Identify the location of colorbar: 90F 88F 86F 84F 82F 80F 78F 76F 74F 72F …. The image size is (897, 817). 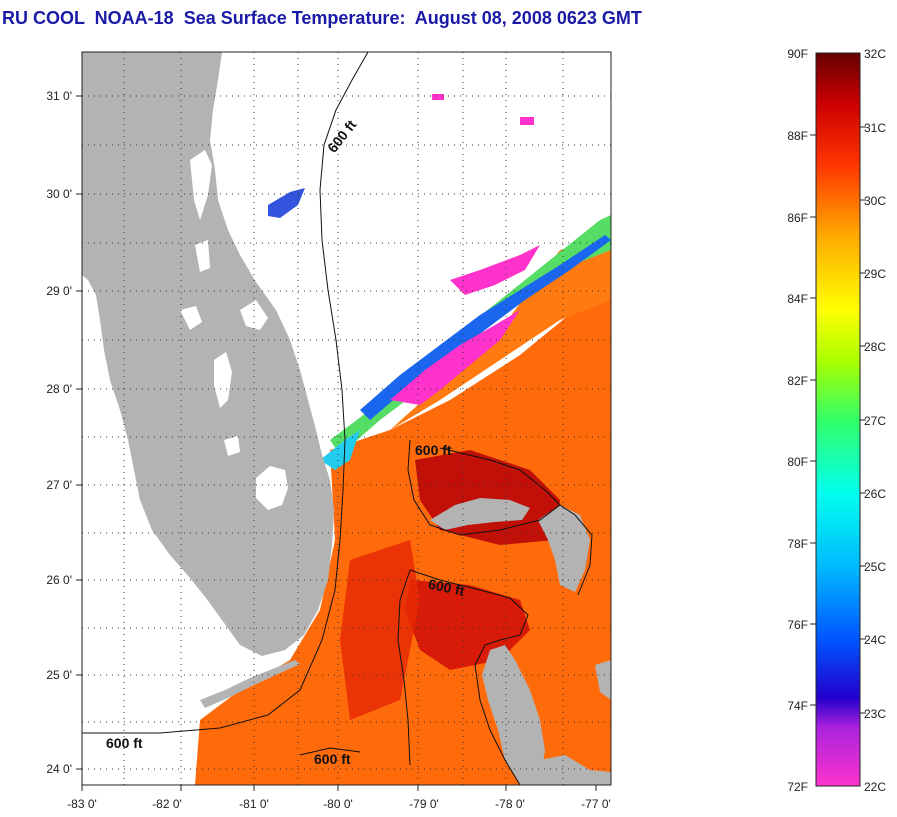
(836, 420).